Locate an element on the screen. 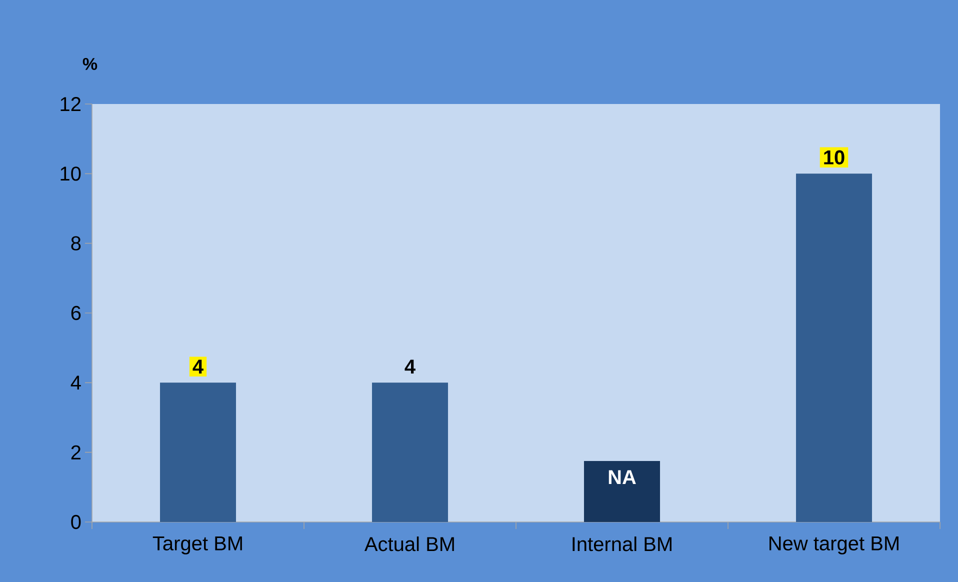  y-tick-label: 12 is located at coordinates (70, 104).